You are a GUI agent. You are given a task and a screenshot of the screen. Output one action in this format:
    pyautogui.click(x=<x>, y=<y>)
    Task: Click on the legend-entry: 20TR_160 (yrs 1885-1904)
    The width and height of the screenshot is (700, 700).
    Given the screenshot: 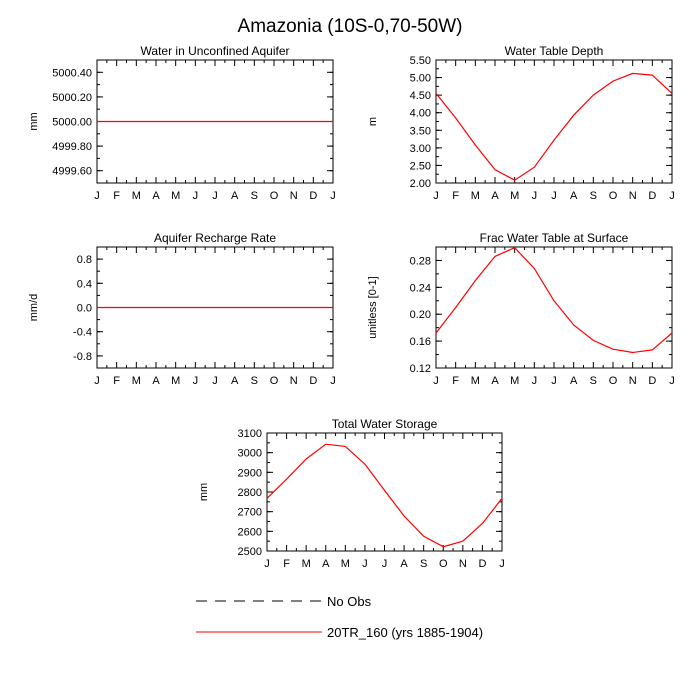 What is the action you would take?
    pyautogui.click(x=339, y=632)
    